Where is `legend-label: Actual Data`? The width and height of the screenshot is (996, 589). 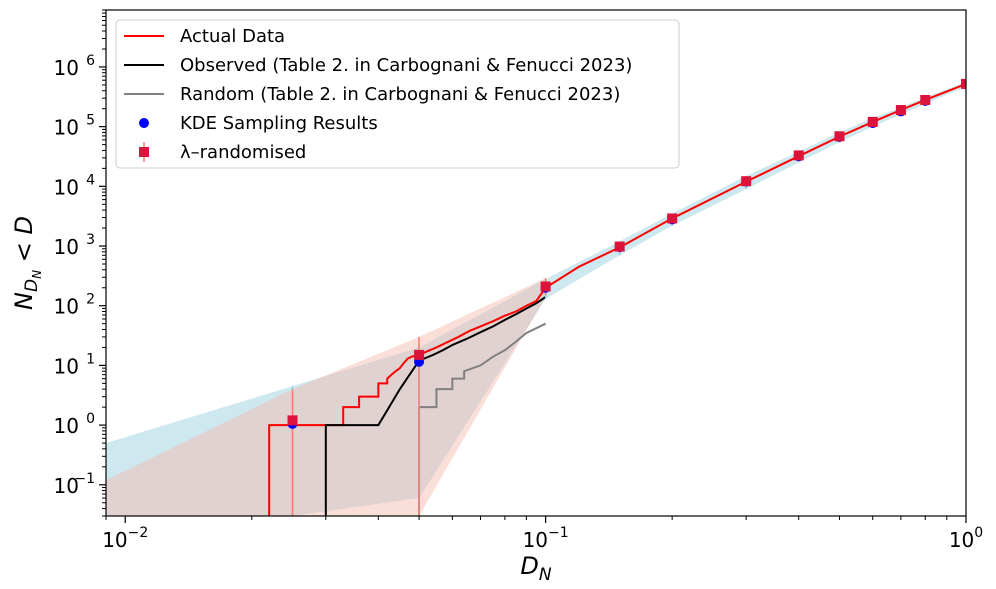
legend-label: Actual Data is located at coordinates (232, 36).